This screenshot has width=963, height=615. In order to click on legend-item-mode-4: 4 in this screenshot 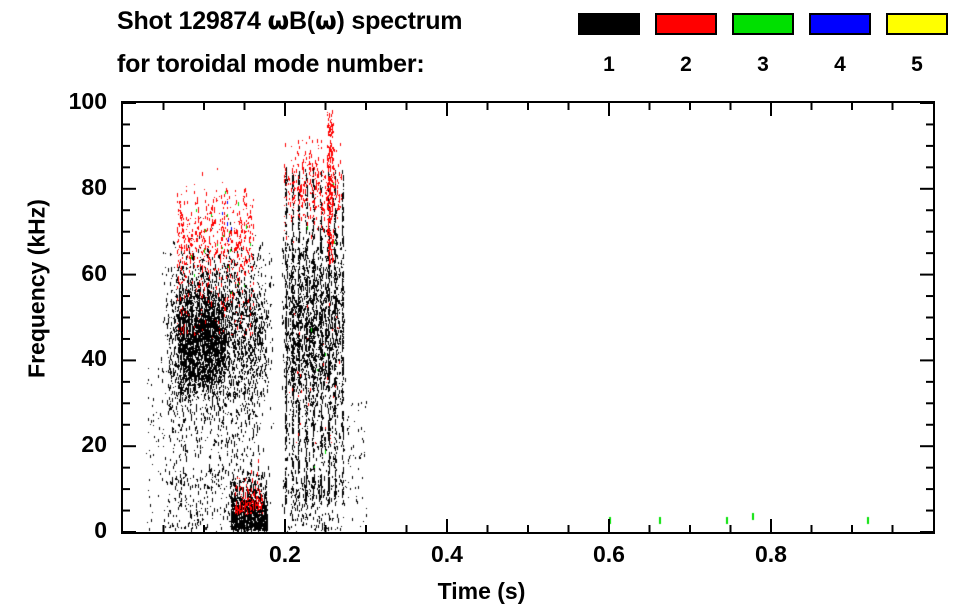, I will do `click(841, 52)`.